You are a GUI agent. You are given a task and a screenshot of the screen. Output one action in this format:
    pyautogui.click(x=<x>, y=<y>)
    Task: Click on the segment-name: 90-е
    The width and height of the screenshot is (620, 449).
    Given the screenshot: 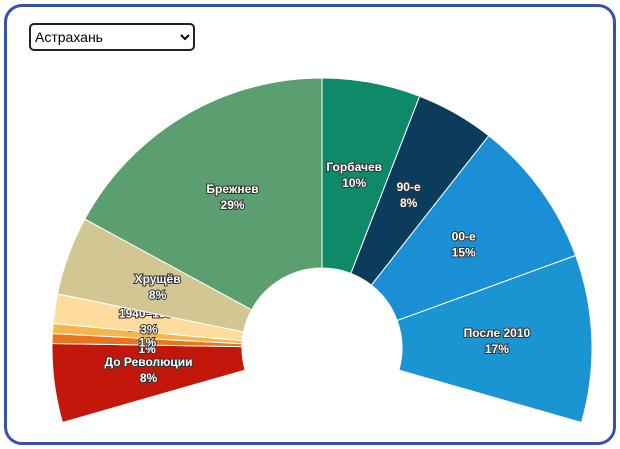 What is the action you would take?
    pyautogui.click(x=409, y=187)
    